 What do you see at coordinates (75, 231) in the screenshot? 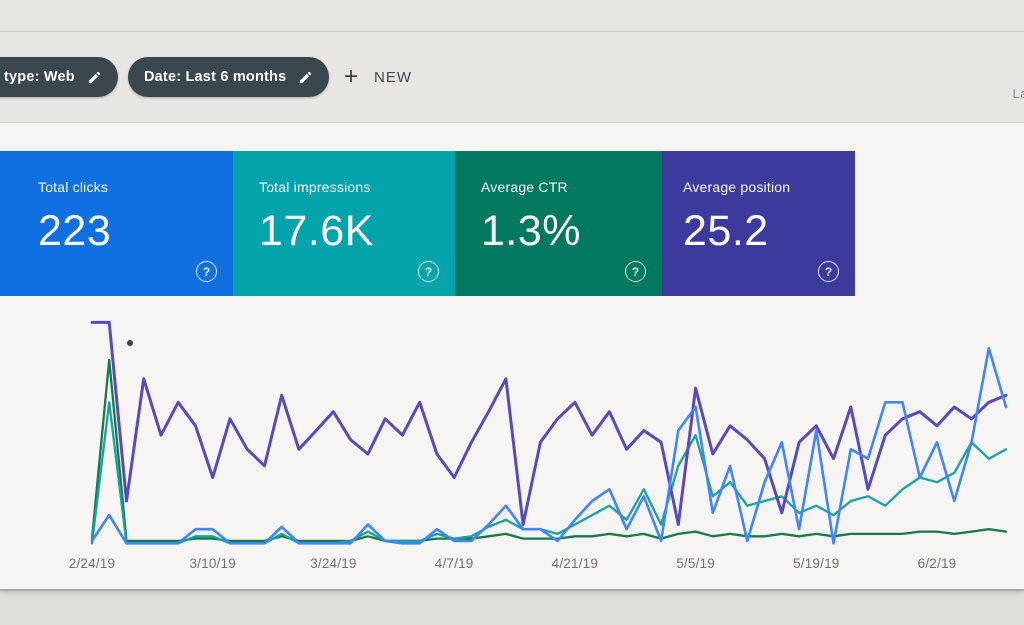
I see `metric-value: 223` at bounding box center [75, 231].